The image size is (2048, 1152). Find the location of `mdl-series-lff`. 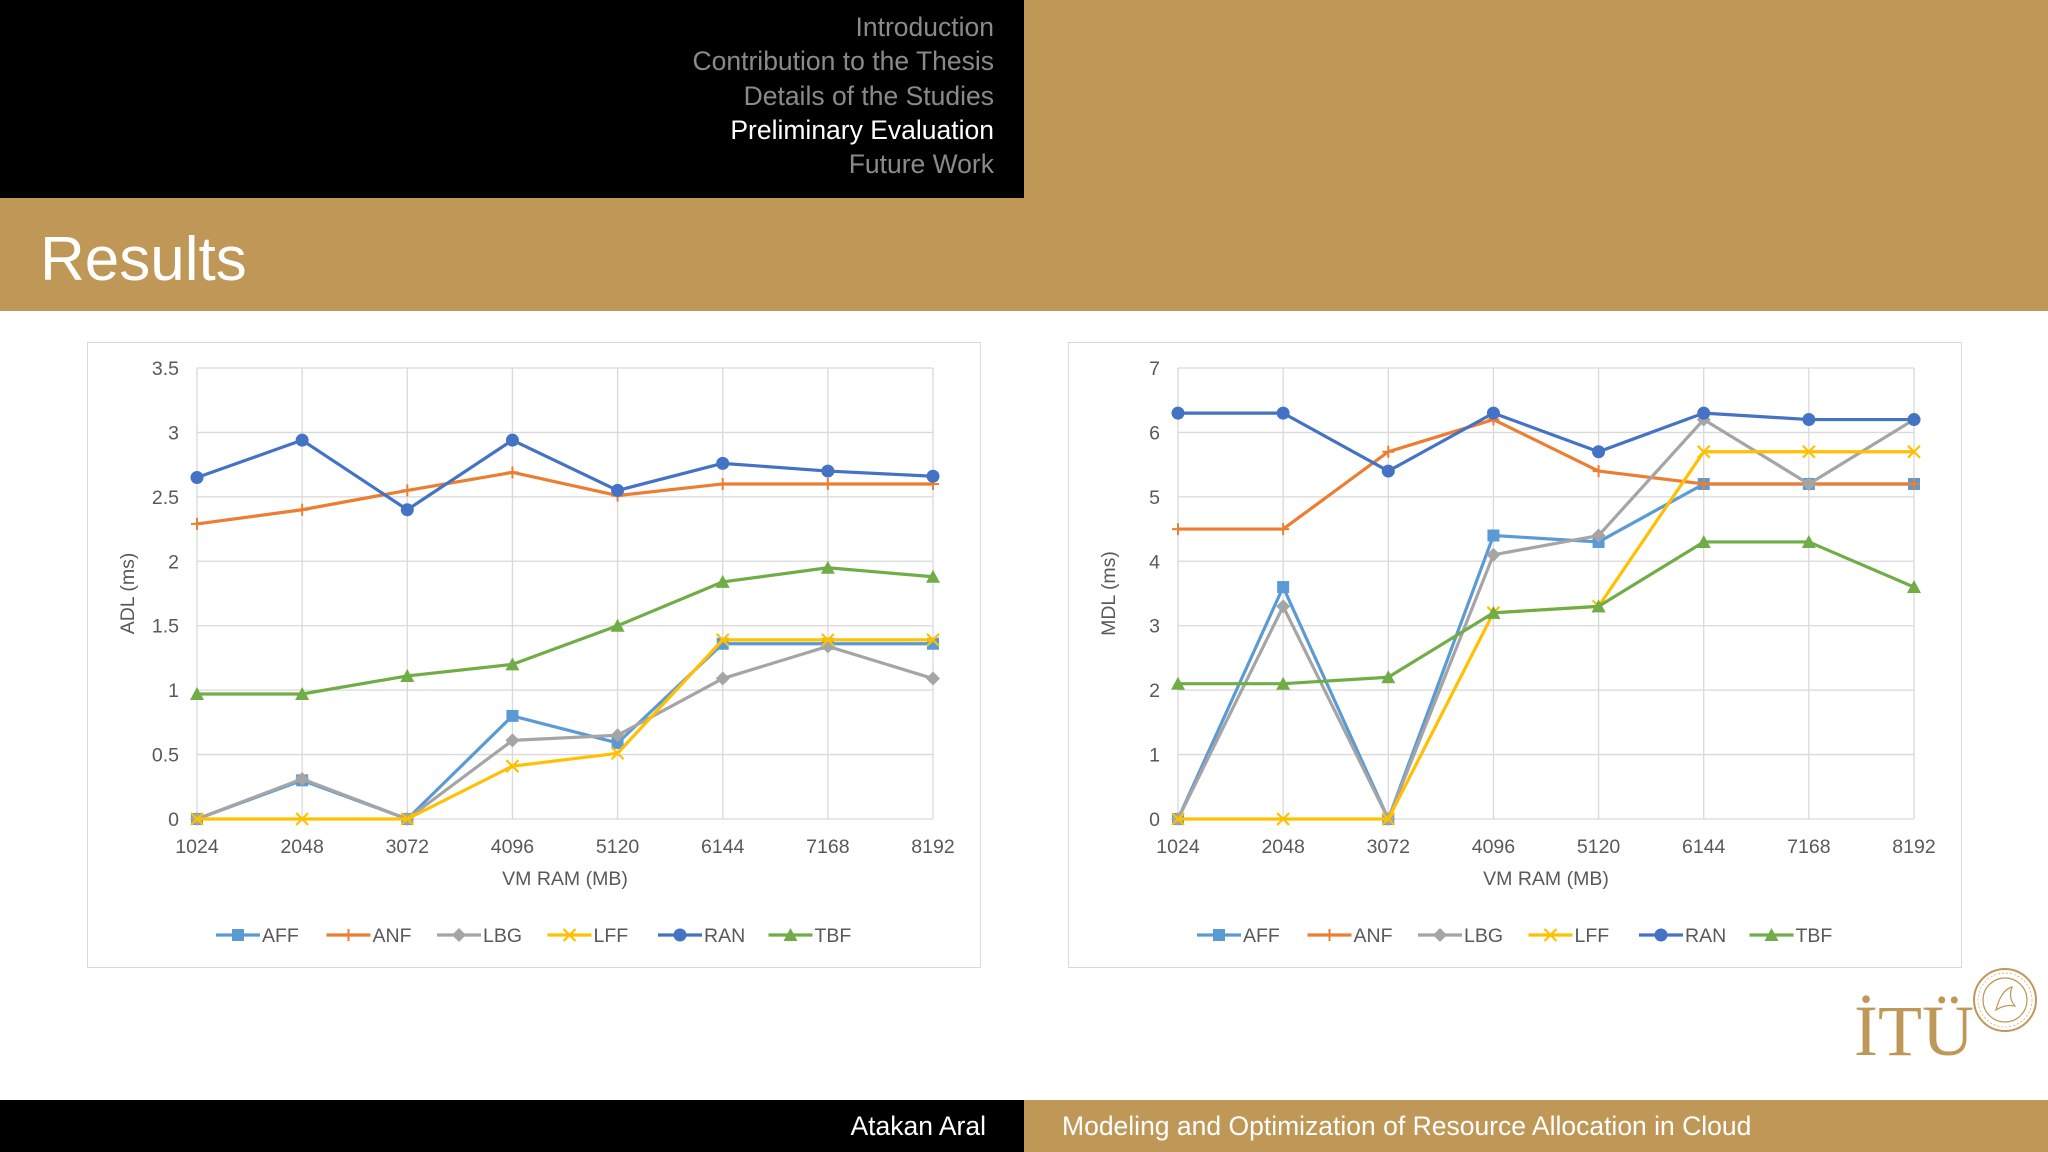

mdl-series-lff is located at coordinates (1546, 635).